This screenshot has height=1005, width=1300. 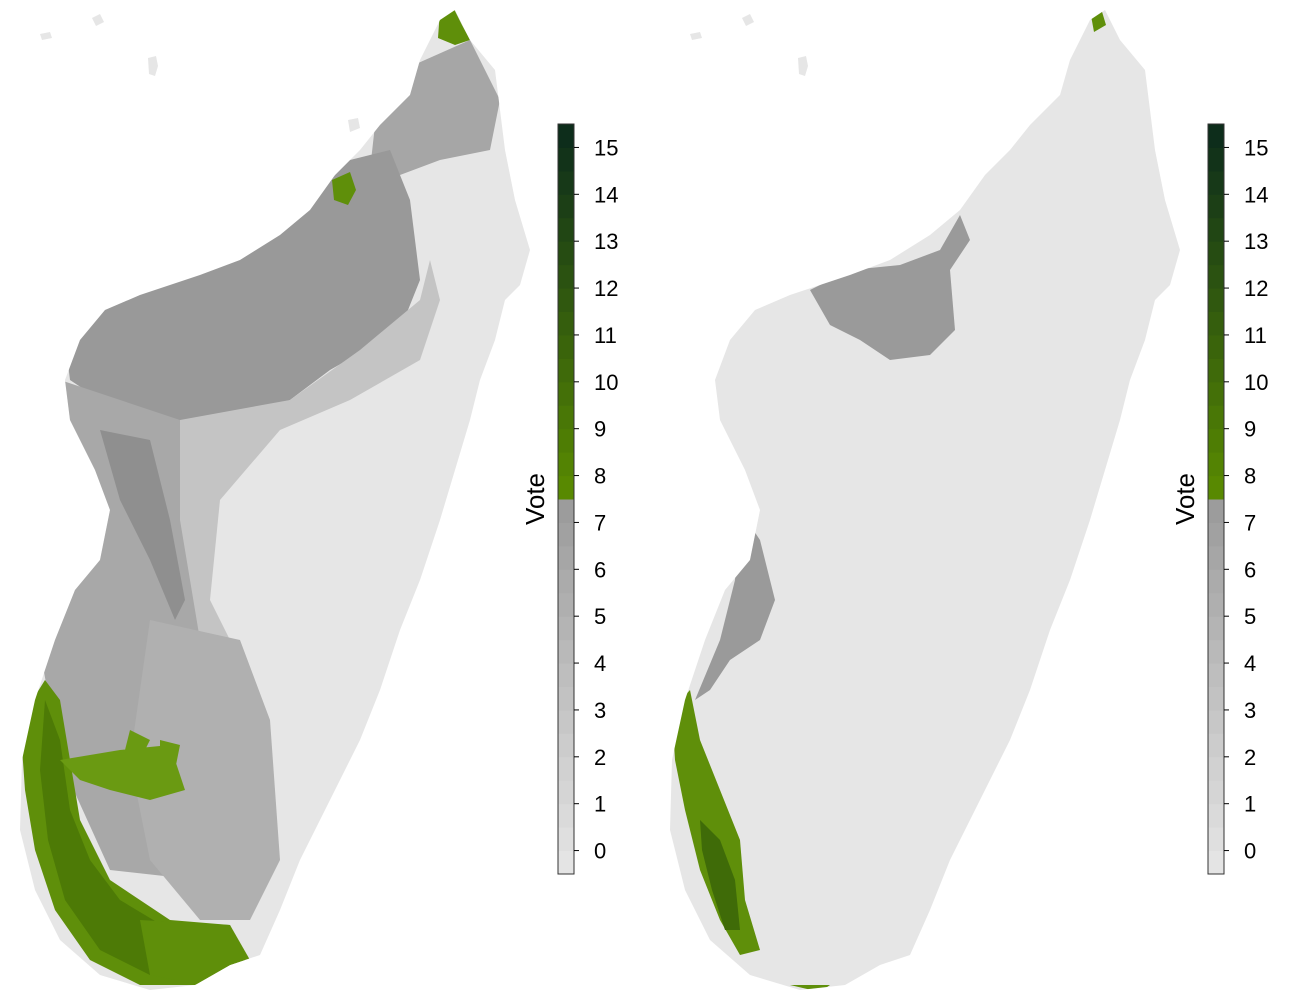 I want to click on zone-northwest-gray, so click(x=240, y=290).